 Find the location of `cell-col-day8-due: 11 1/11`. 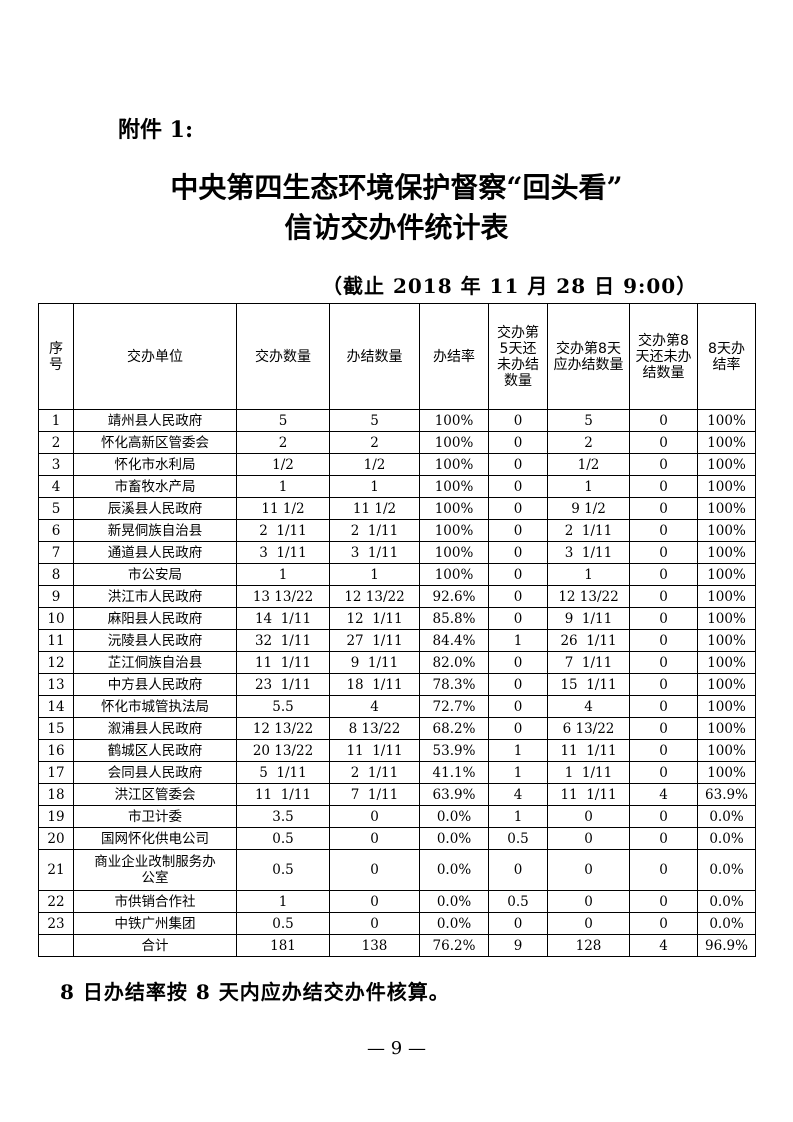

cell-col-day8-due: 11 1/11 is located at coordinates (588, 794).